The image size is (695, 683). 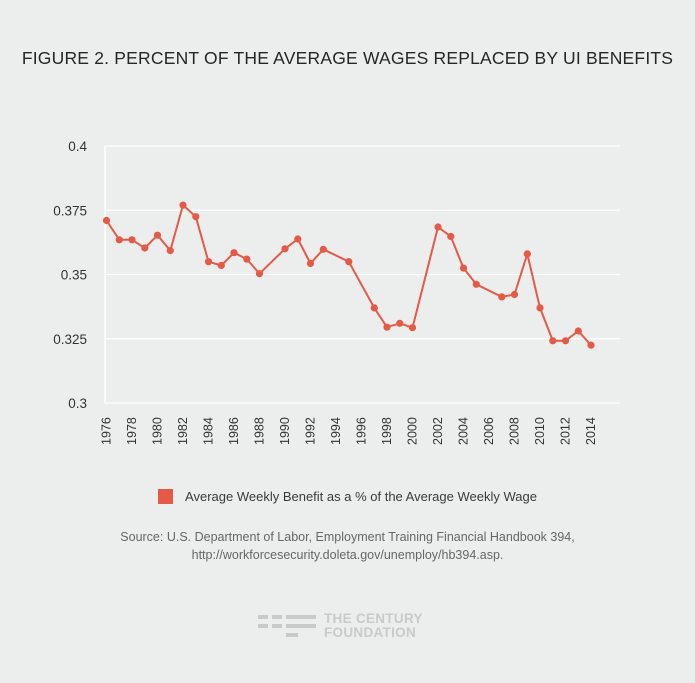 I want to click on x-tick-label: 2002, so click(x=438, y=431).